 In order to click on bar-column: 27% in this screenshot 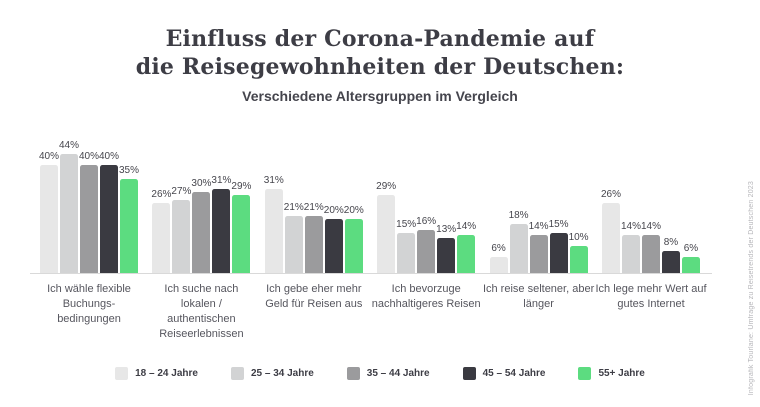, I will do `click(181, 229)`.